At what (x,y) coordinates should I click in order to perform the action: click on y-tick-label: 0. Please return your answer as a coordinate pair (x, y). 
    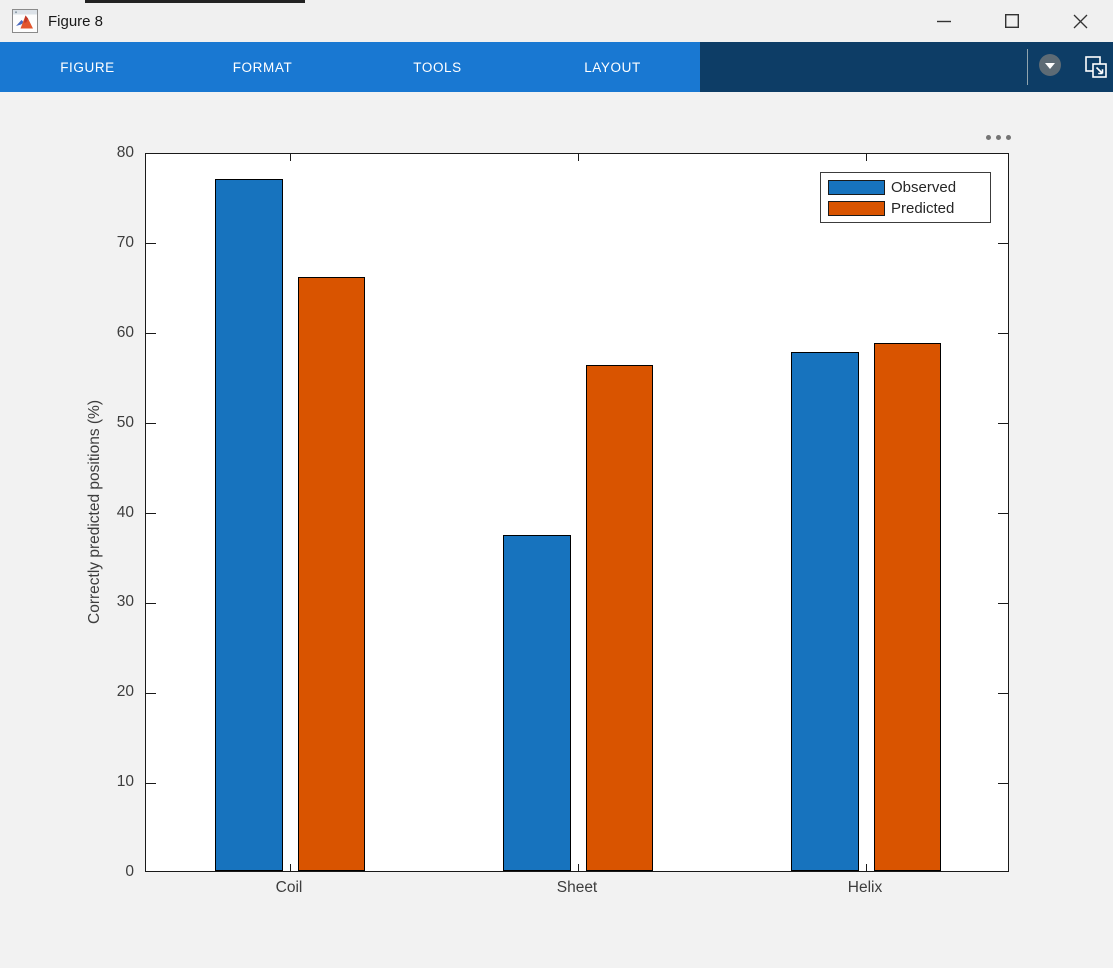
    Looking at the image, I should click on (129, 871).